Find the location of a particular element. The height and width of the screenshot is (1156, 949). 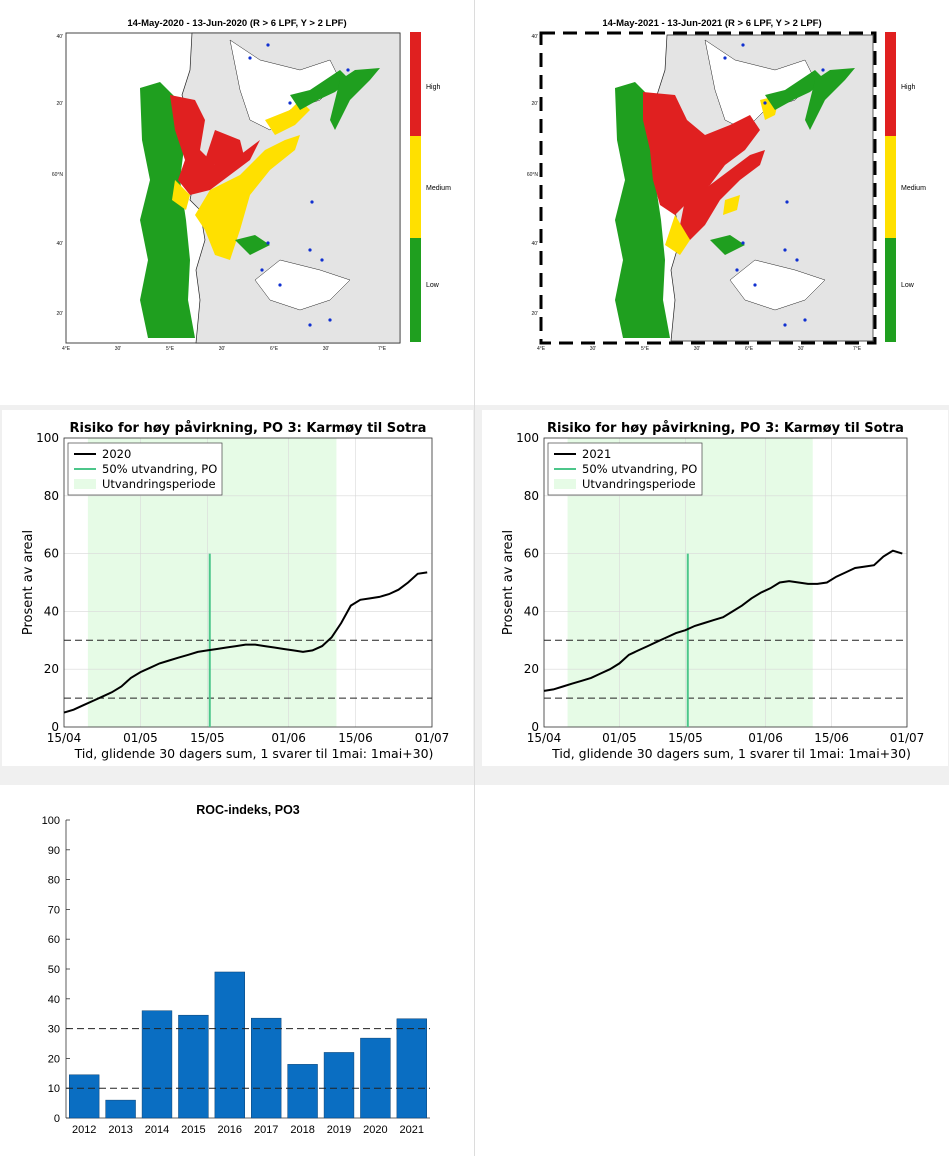

bar-2014 is located at coordinates (157, 1064).